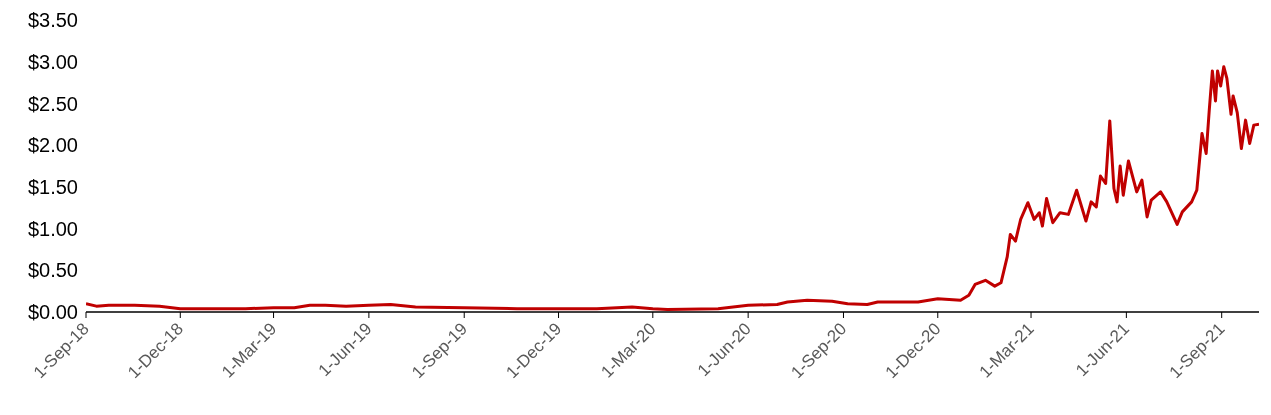  I want to click on y-tick-label: $0.50, so click(52, 270).